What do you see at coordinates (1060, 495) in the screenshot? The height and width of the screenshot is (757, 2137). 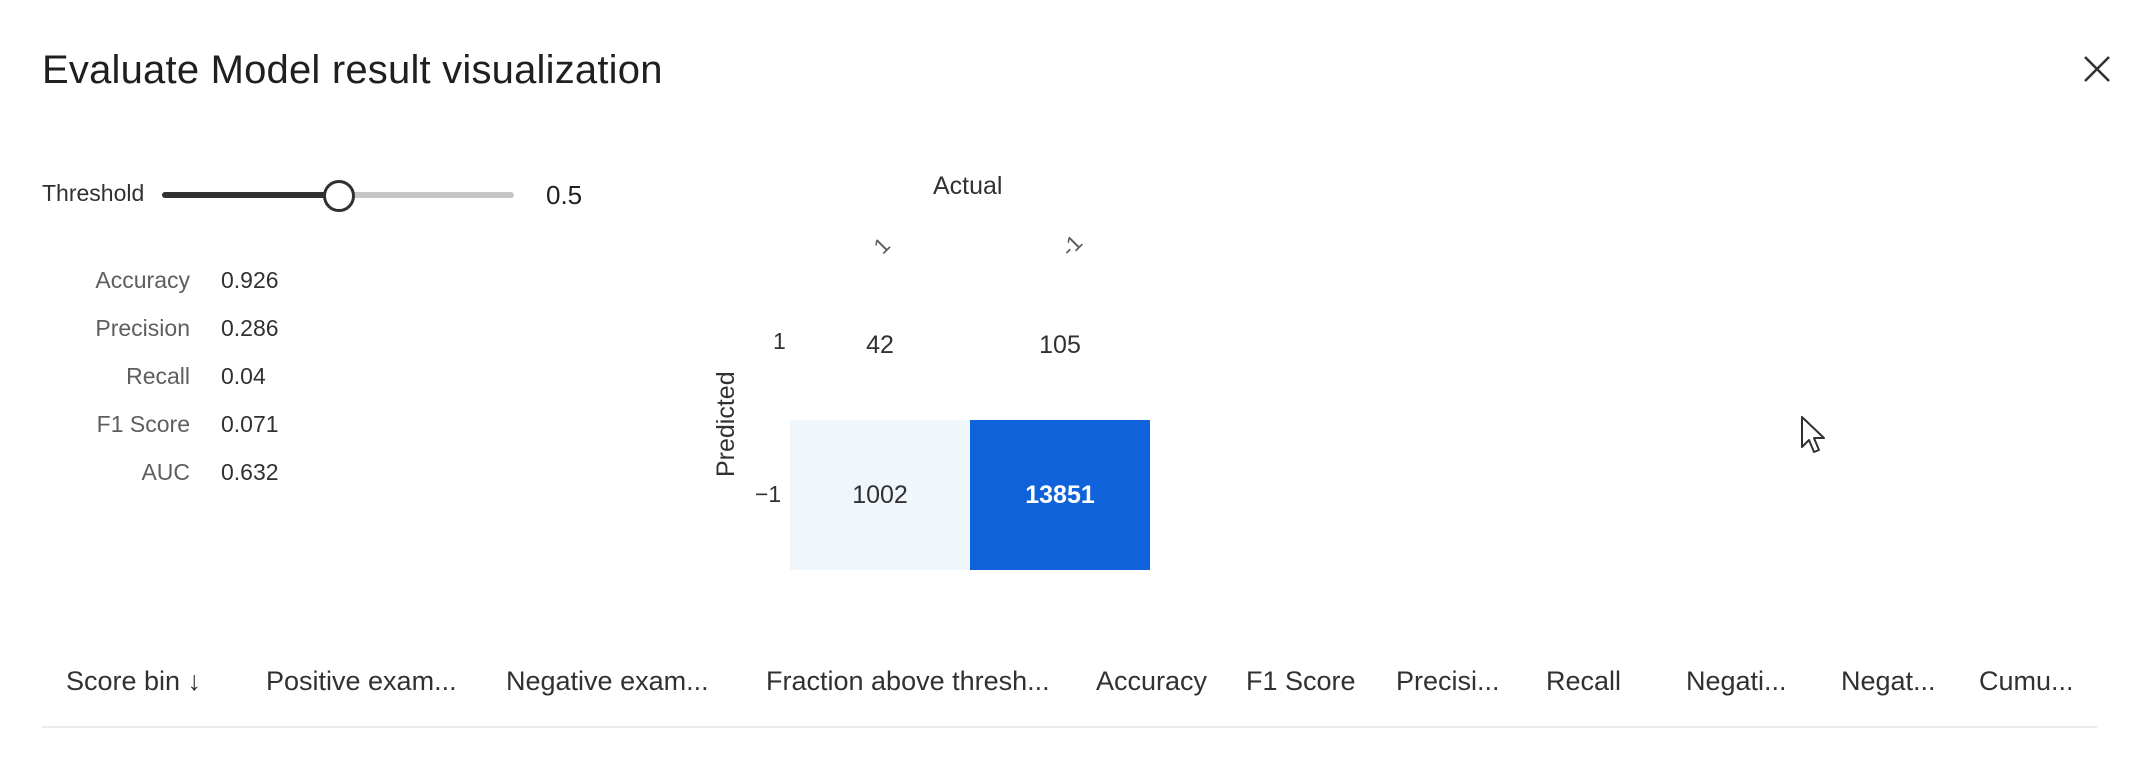 I see `cell-predminus1-actualminus1: 13851` at bounding box center [1060, 495].